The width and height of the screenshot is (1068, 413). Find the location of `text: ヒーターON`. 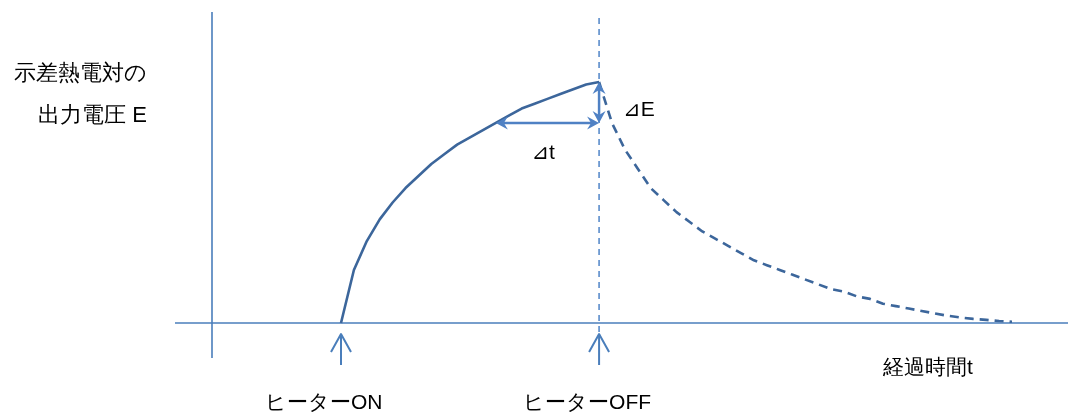

text: ヒーターON is located at coordinates (324, 401).